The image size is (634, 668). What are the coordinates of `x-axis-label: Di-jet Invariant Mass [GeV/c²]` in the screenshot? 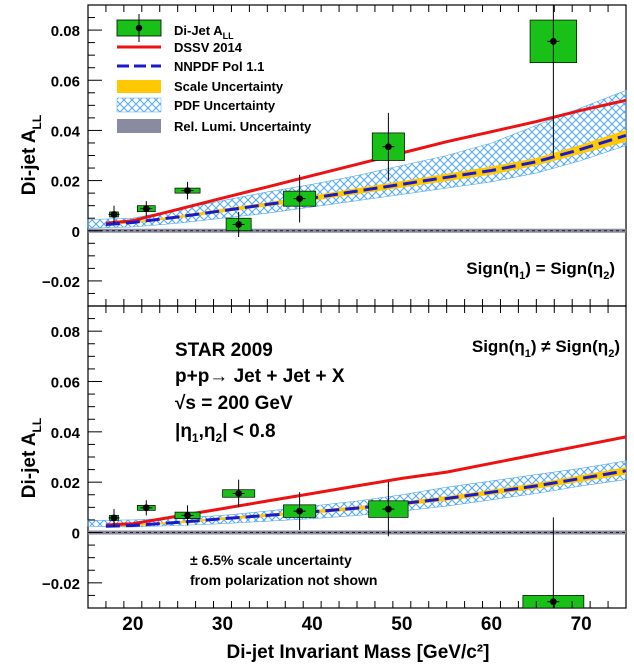 It's located at (358, 652).